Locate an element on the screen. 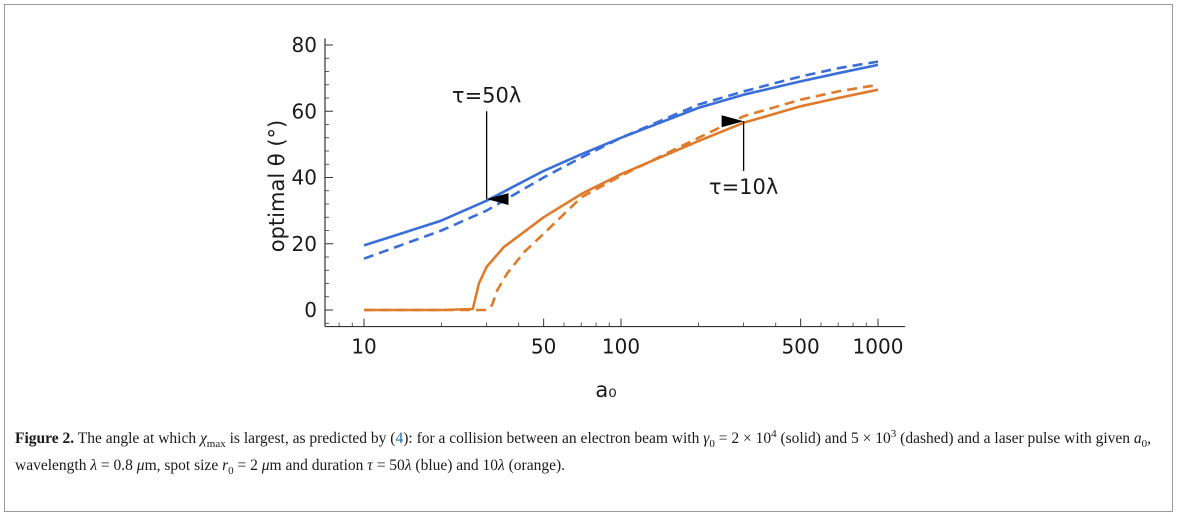 Image resolution: width=1179 pixels, height=518 pixels. annotation-label-1: τ=50λ is located at coordinates (486, 95).